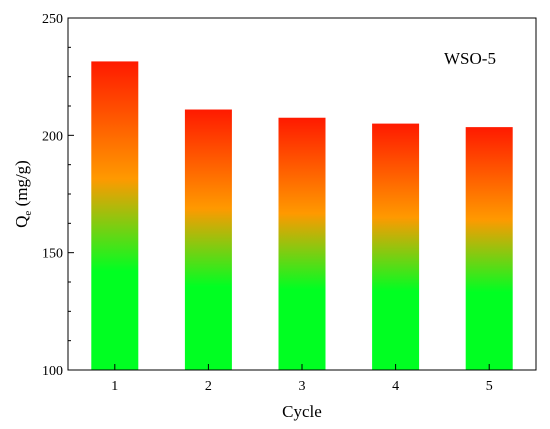  What do you see at coordinates (52, 254) in the screenshot?
I see `y-tick-label: 150` at bounding box center [52, 254].